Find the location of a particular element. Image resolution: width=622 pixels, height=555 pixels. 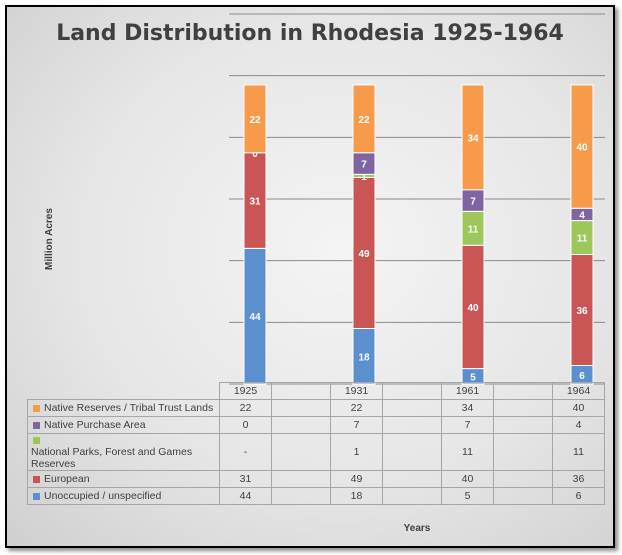

table-cell: 44 is located at coordinates (245, 496).